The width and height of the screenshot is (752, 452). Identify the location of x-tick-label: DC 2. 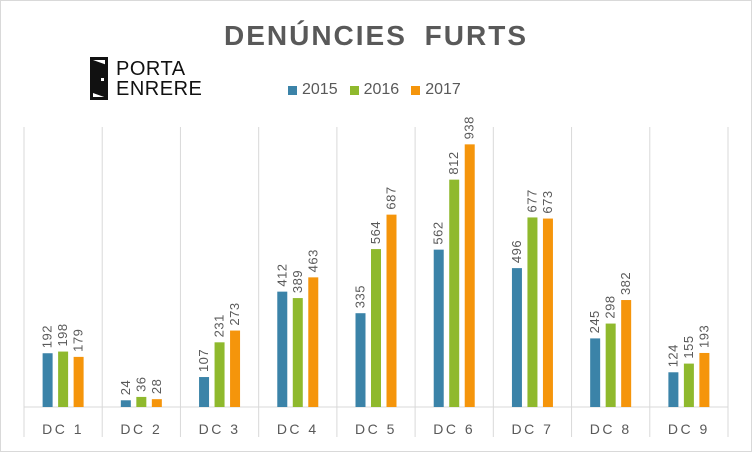
(141, 429).